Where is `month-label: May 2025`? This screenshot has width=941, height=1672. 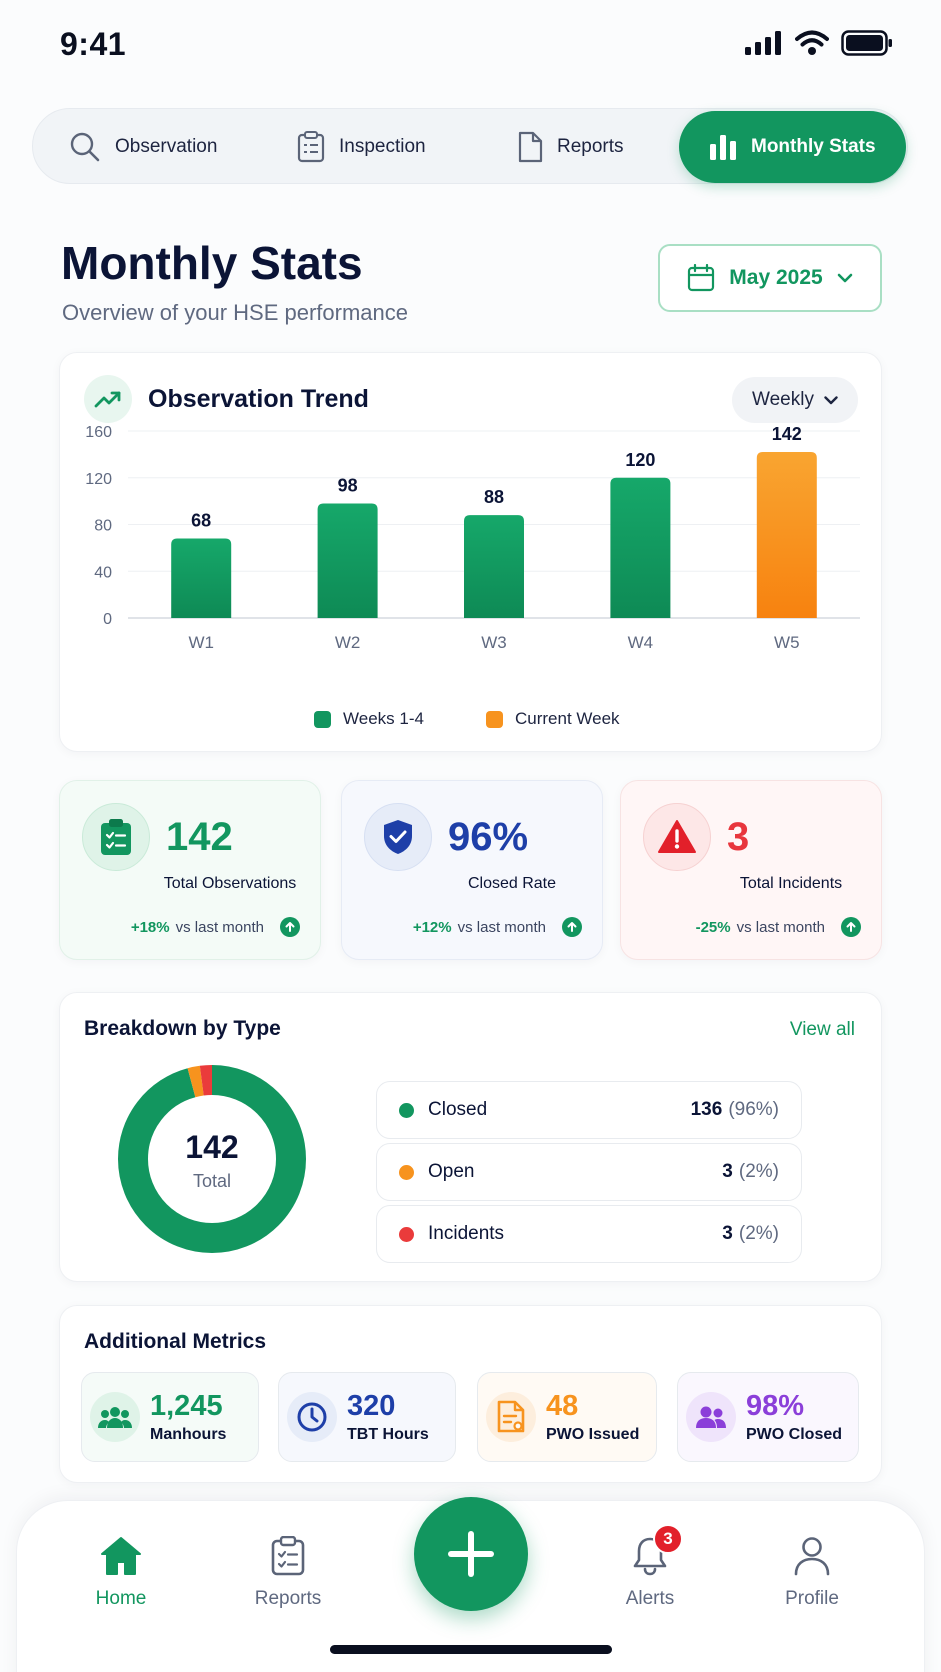 month-label: May 2025 is located at coordinates (776, 277).